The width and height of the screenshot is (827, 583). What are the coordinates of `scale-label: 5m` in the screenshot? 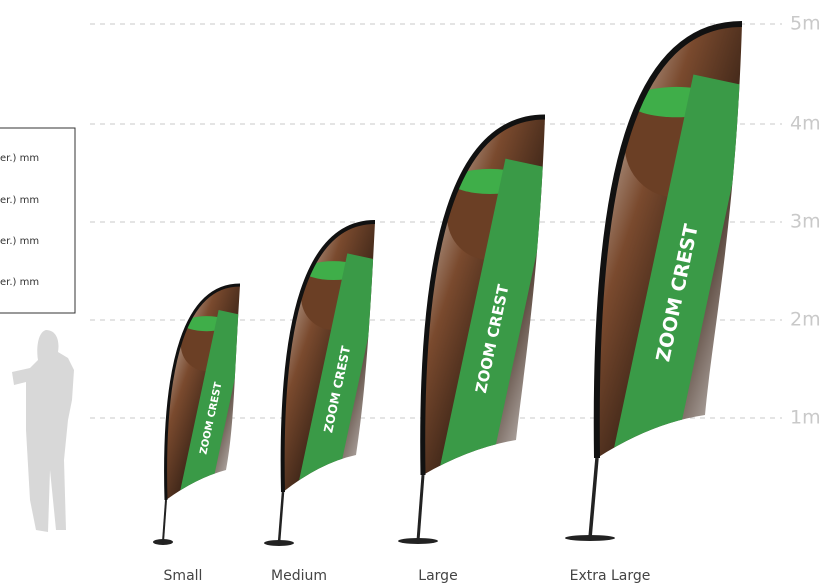 It's located at (805, 24).